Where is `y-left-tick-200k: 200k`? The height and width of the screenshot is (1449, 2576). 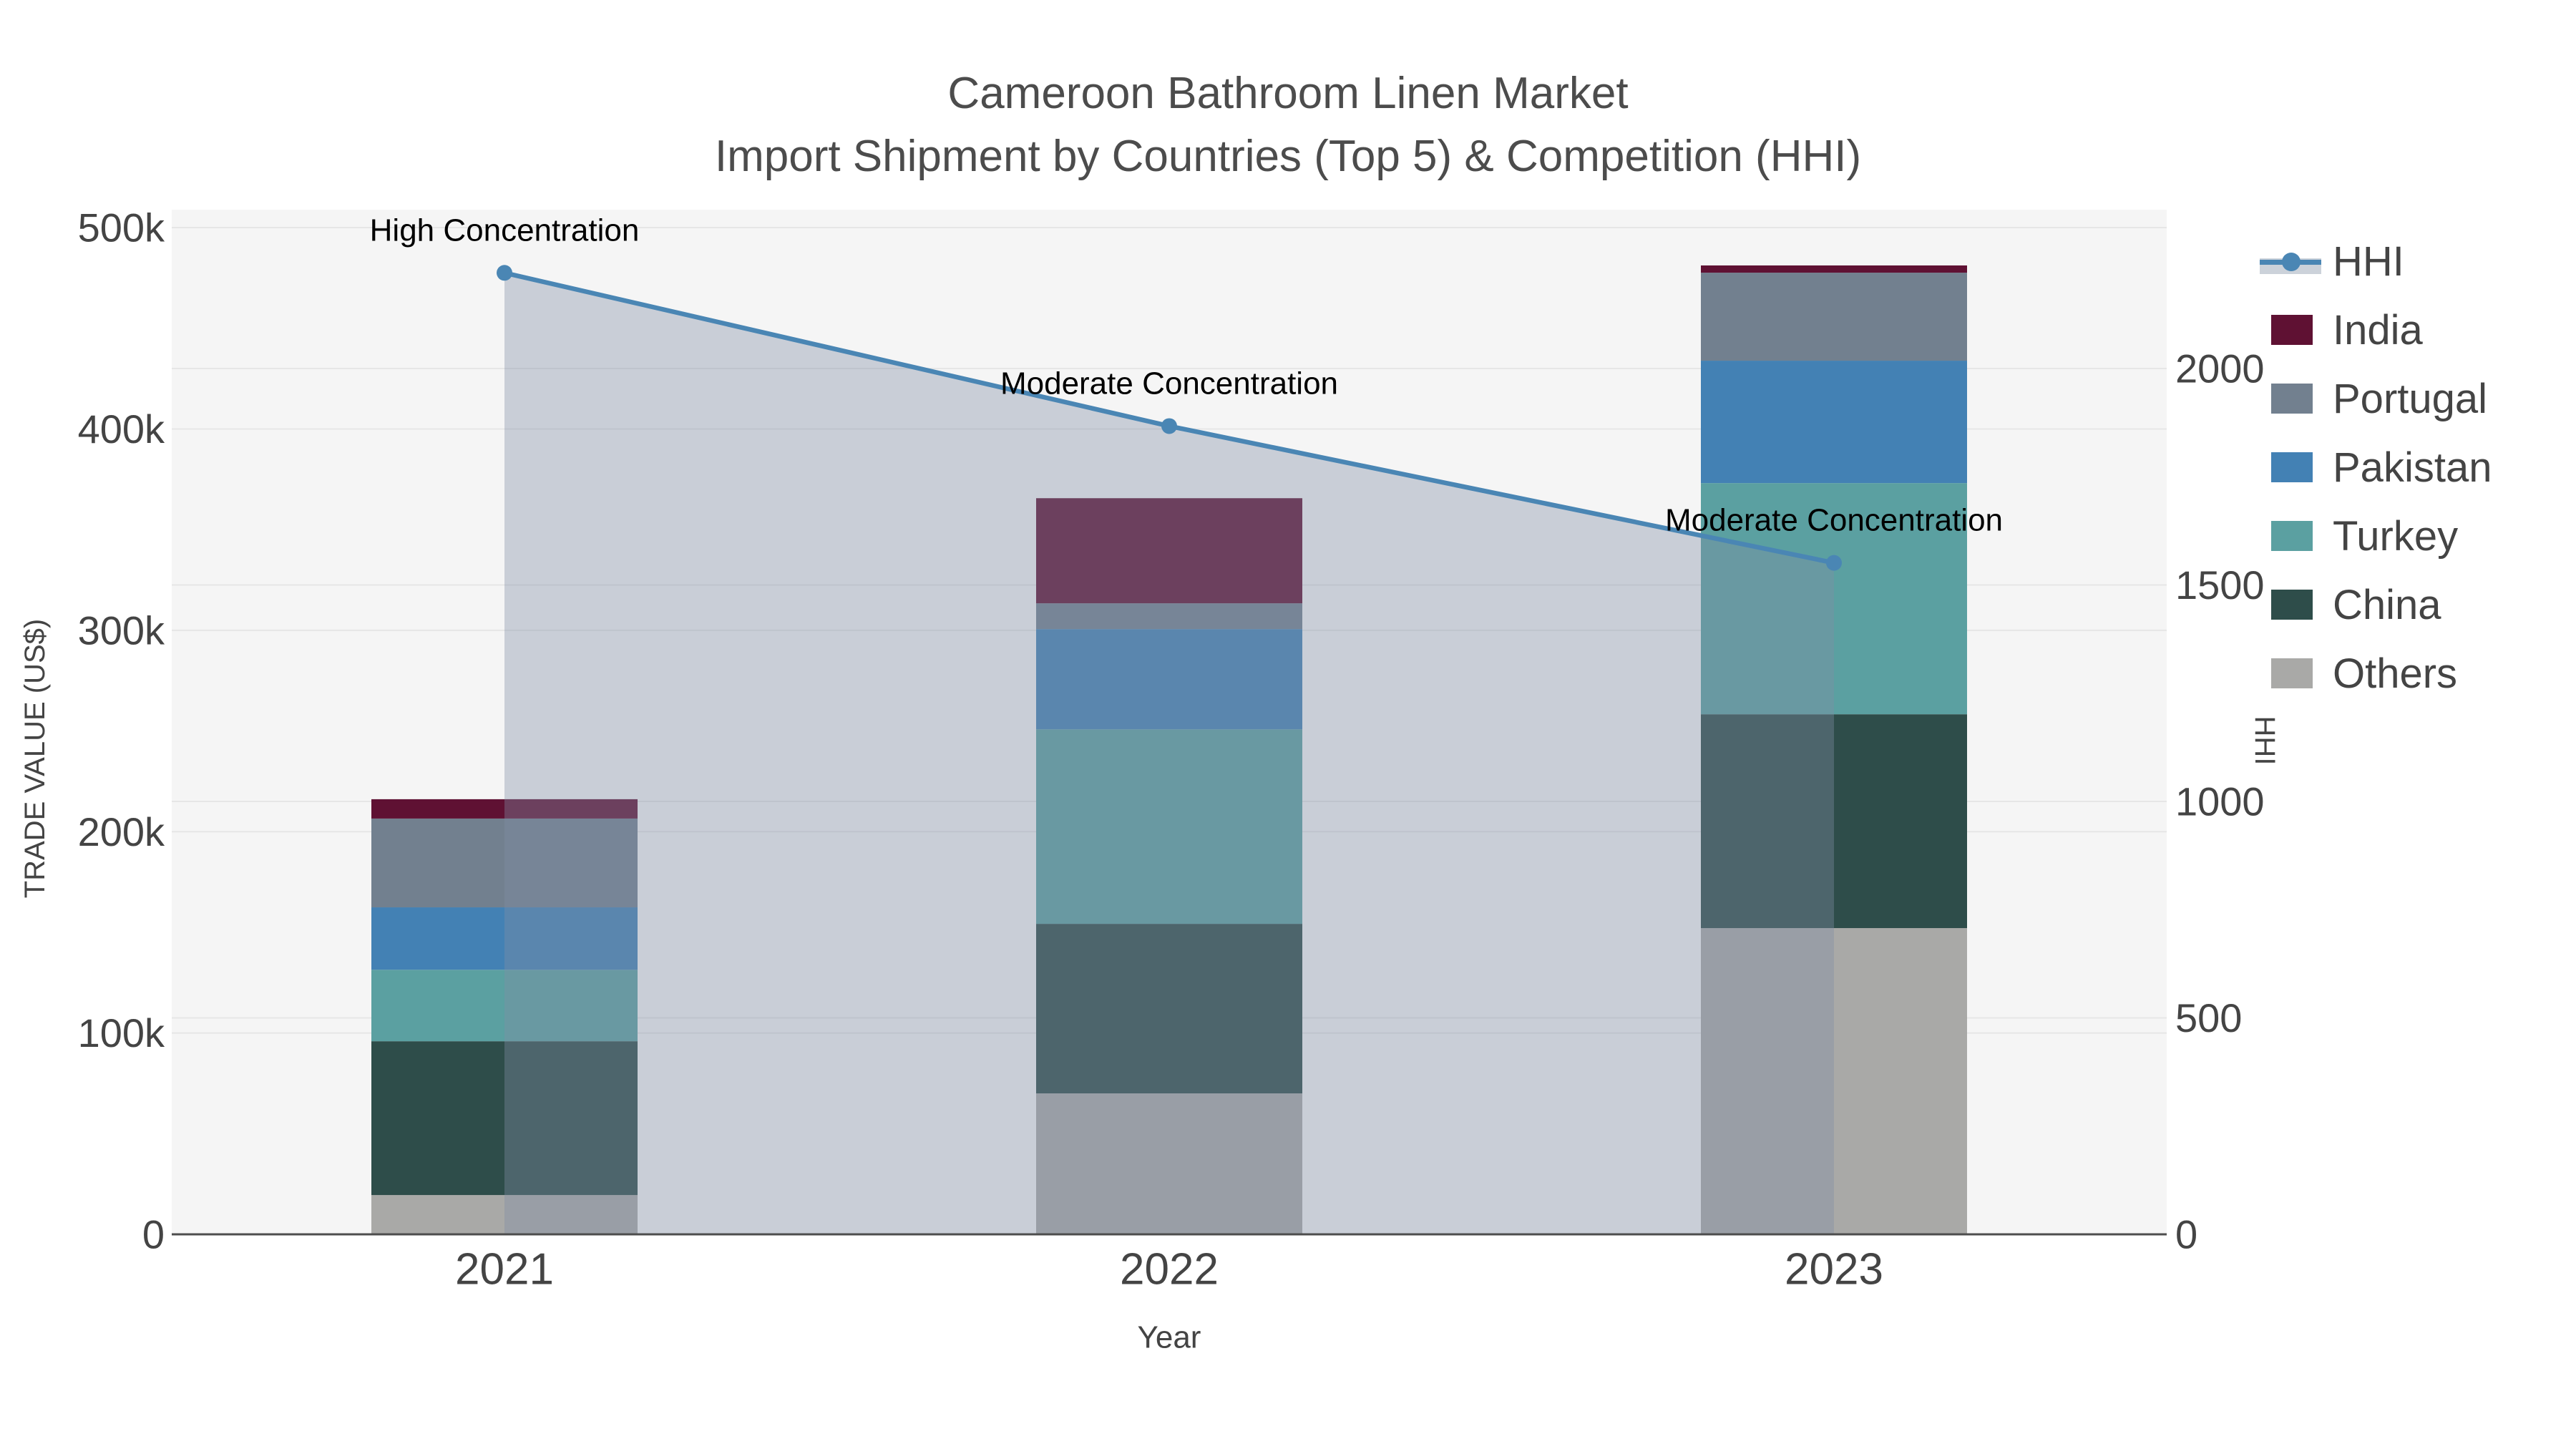
y-left-tick-200k: 200k is located at coordinates (122, 831).